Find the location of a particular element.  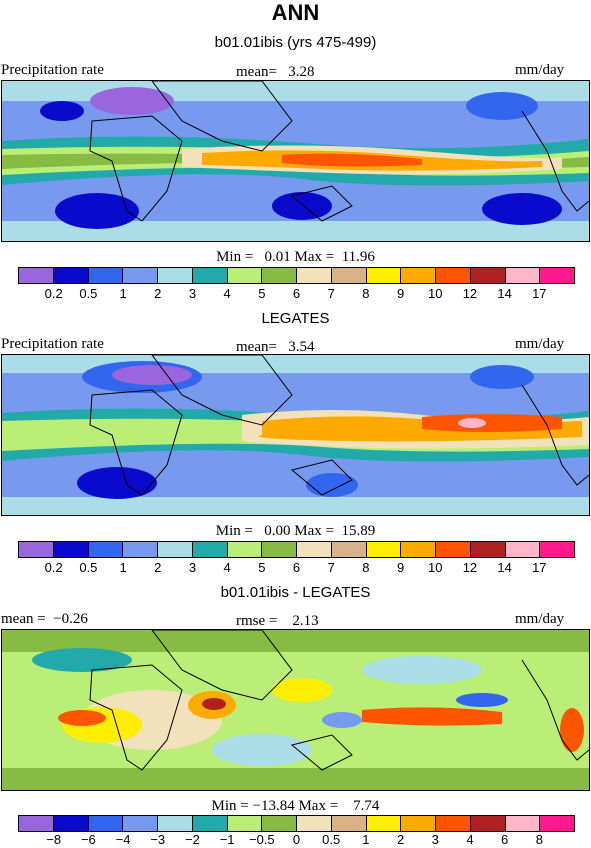

panel-3-units-label: mm/day is located at coordinates (540, 619).